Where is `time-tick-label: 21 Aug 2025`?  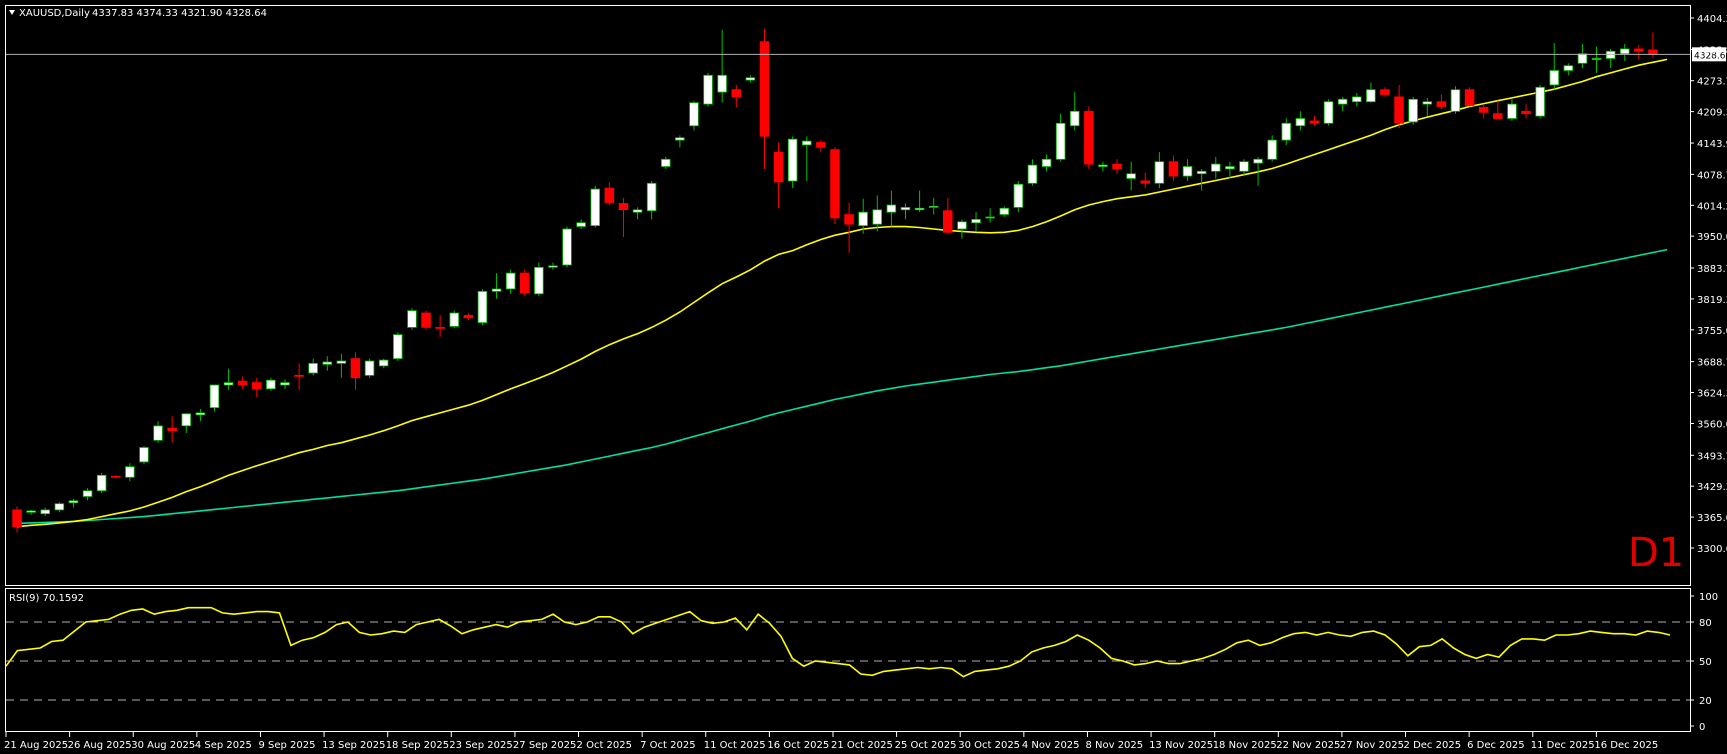
time-tick-label: 21 Aug 2025 is located at coordinates (36, 745).